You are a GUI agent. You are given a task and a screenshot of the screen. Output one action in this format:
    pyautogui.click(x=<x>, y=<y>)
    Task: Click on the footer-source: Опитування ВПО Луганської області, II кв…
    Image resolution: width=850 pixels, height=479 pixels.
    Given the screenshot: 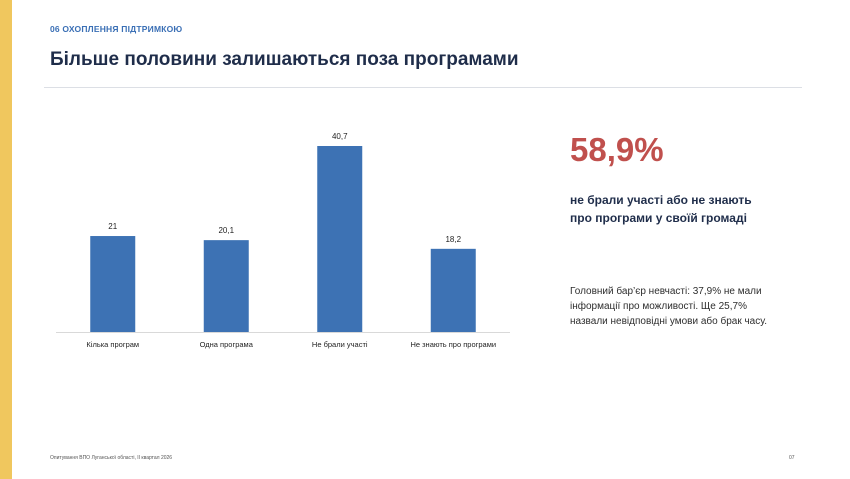 What is the action you would take?
    pyautogui.click(x=111, y=458)
    